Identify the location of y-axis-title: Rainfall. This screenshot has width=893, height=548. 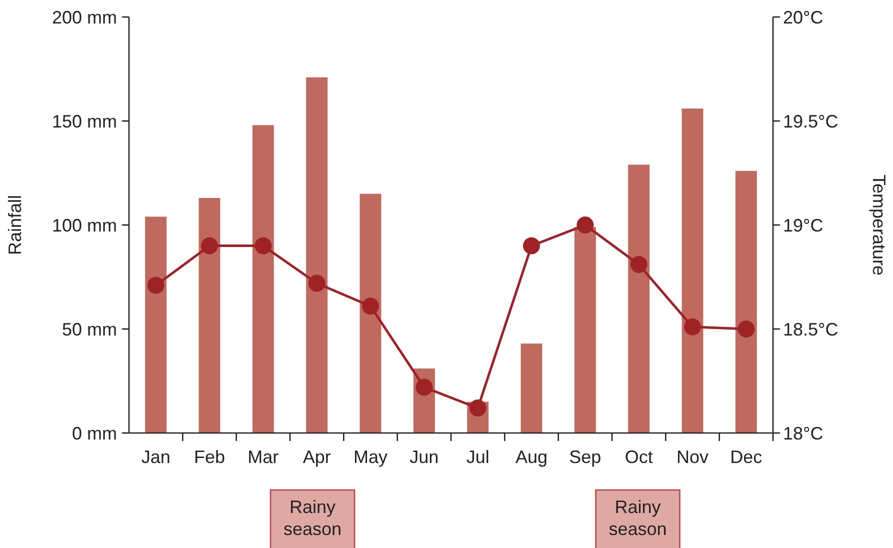
(15, 225).